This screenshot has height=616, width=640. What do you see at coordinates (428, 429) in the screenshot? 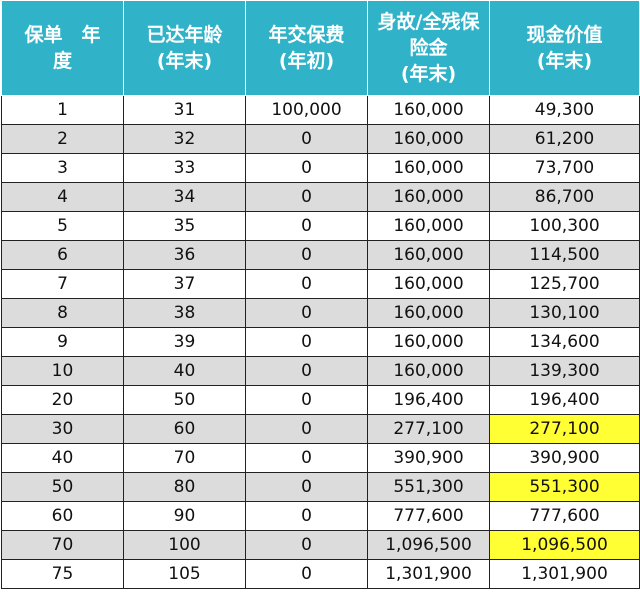
I see `cell-death-benefit: 277,100` at bounding box center [428, 429].